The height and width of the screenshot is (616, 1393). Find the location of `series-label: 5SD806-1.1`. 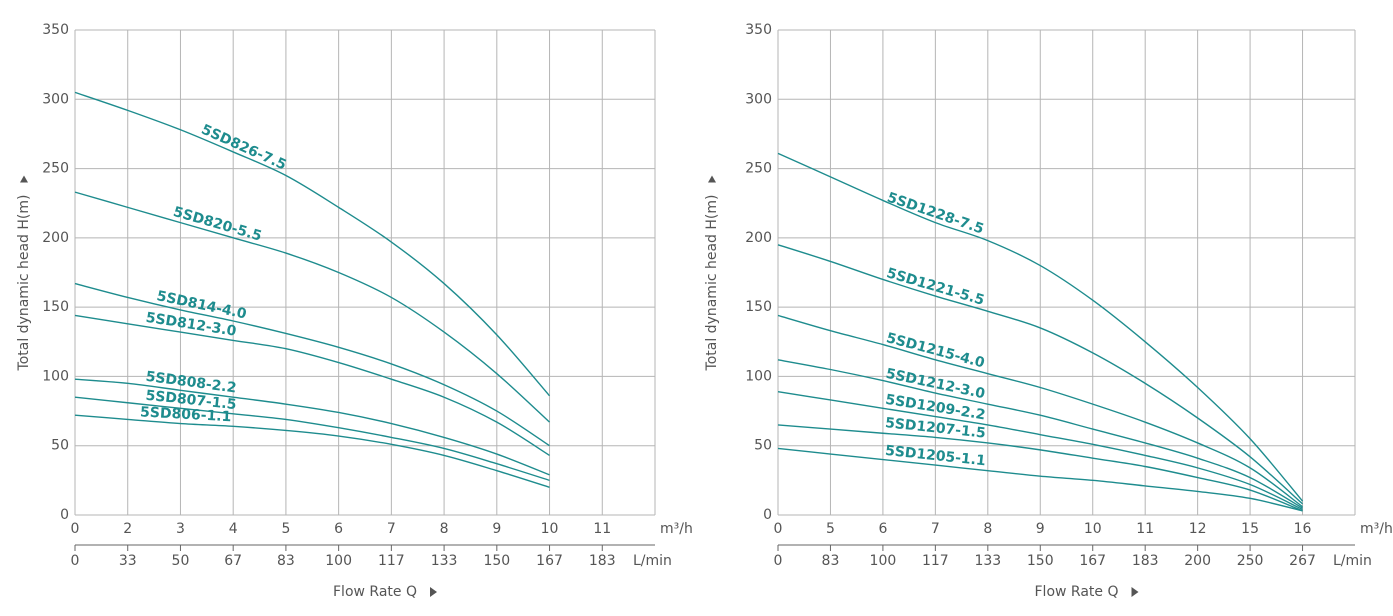

series-label: 5SD806-1.1 is located at coordinates (186, 414).